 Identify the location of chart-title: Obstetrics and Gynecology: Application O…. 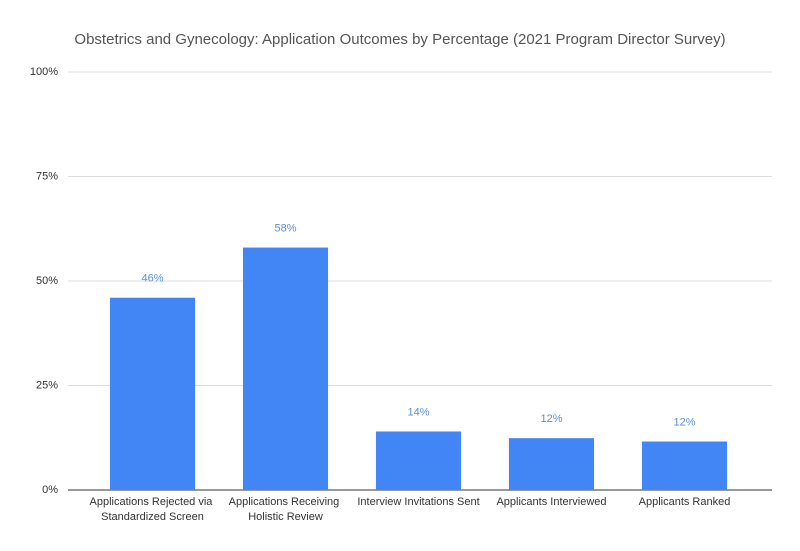
(399, 39).